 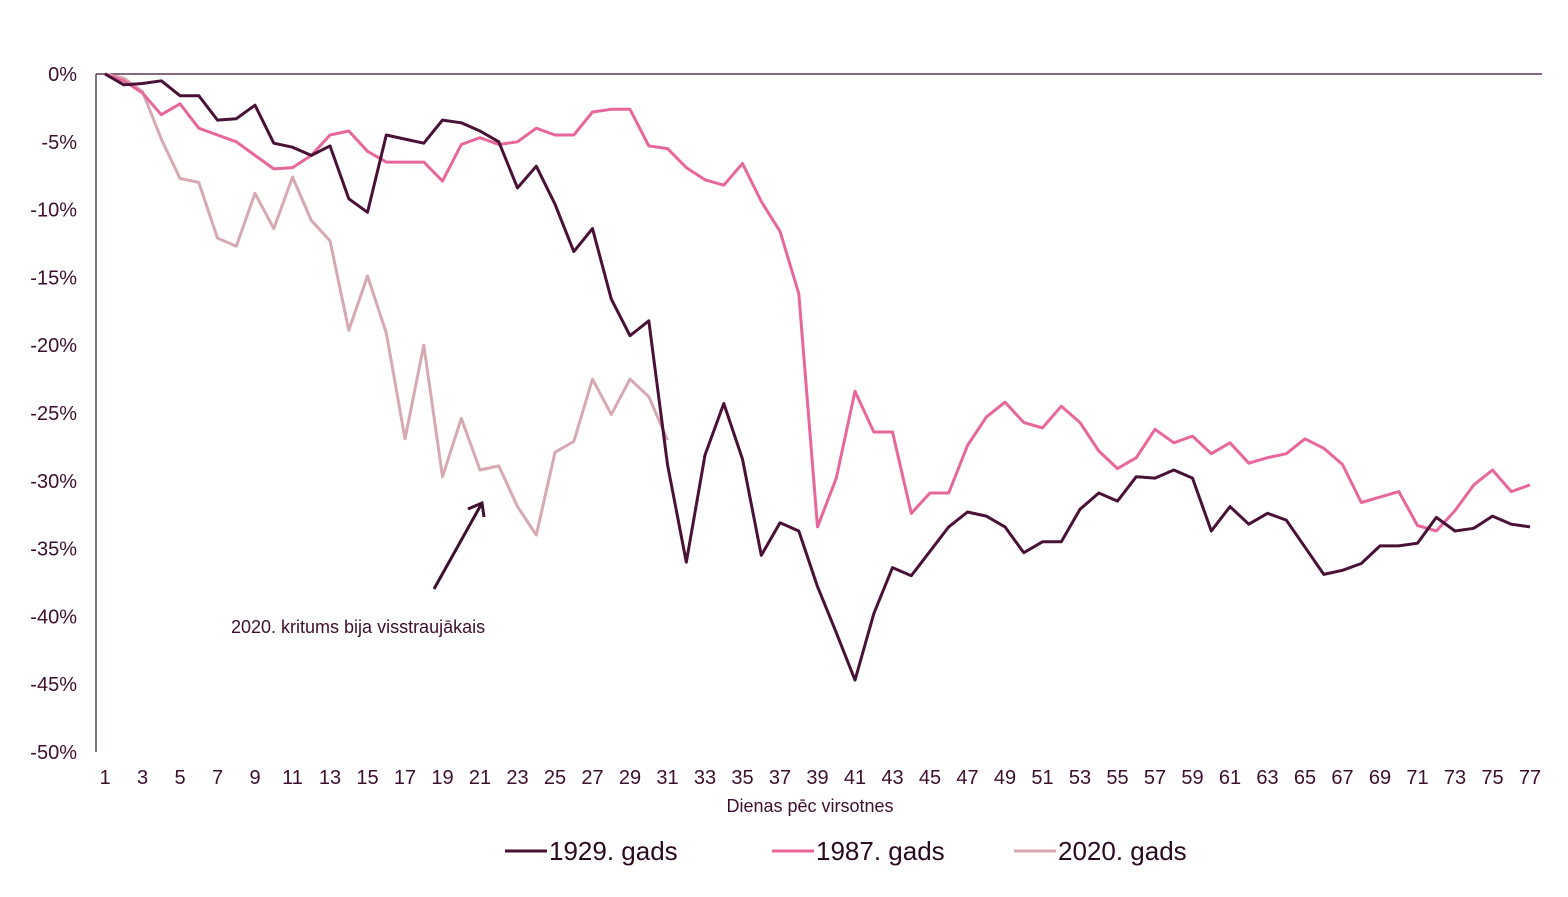 What do you see at coordinates (592, 778) in the screenshot?
I see `x-tick-label: 27` at bounding box center [592, 778].